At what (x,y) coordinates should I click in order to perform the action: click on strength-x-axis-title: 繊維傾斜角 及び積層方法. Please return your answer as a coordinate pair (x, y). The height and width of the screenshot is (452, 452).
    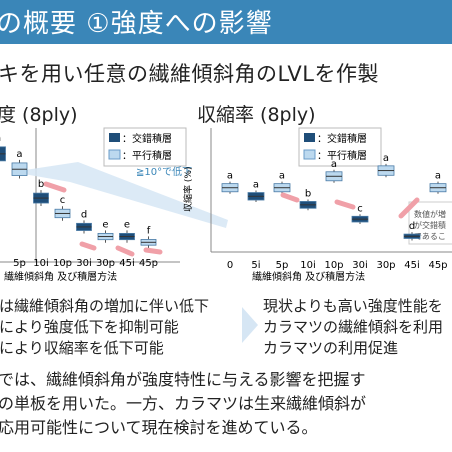
    Looking at the image, I should click on (60, 276).